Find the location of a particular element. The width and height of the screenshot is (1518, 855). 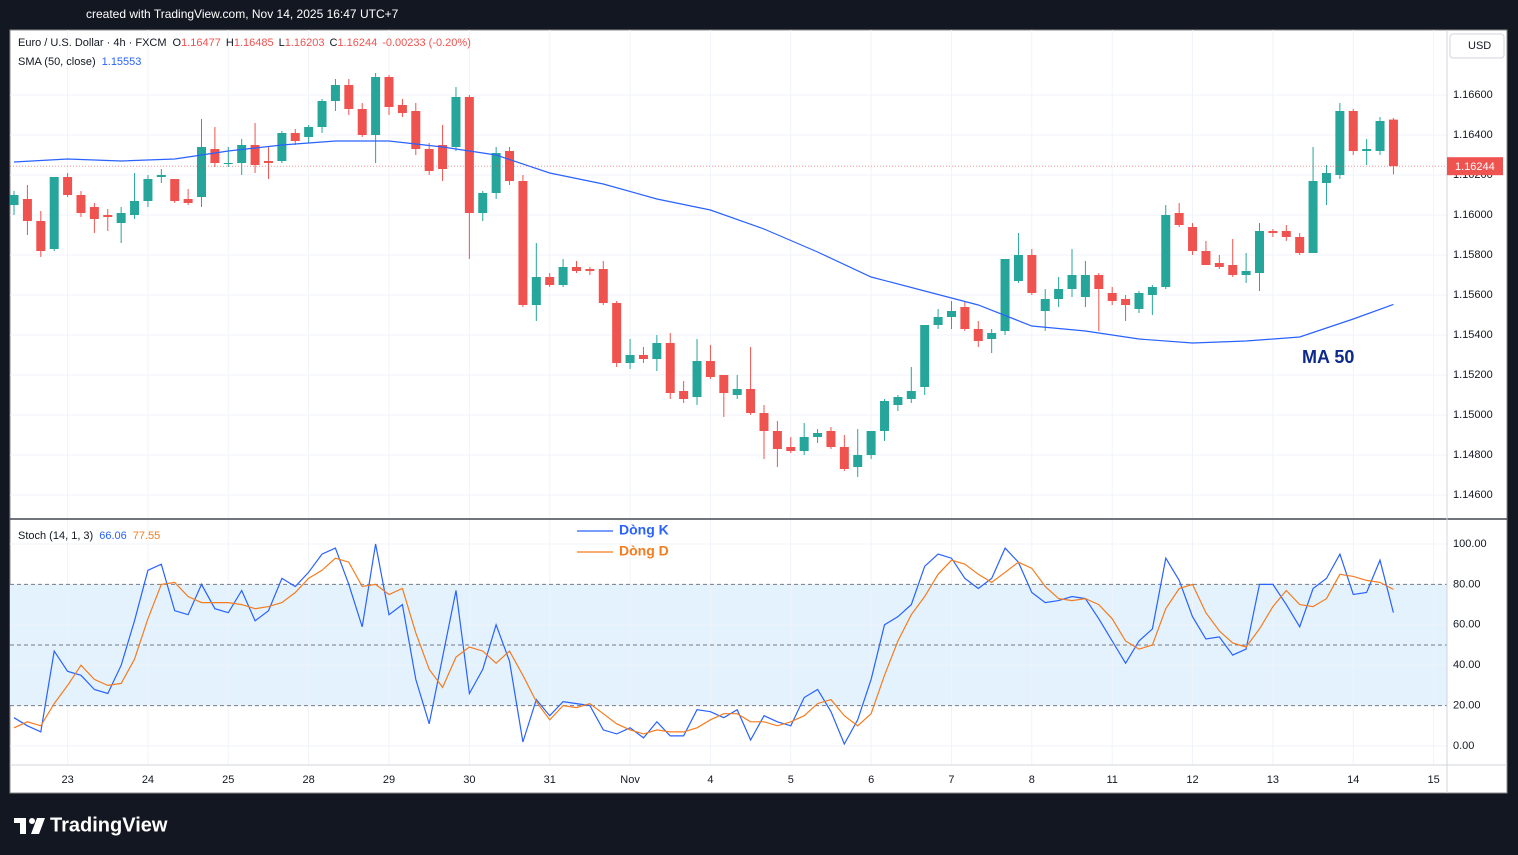

x-tick-label: 14 is located at coordinates (1353, 780).